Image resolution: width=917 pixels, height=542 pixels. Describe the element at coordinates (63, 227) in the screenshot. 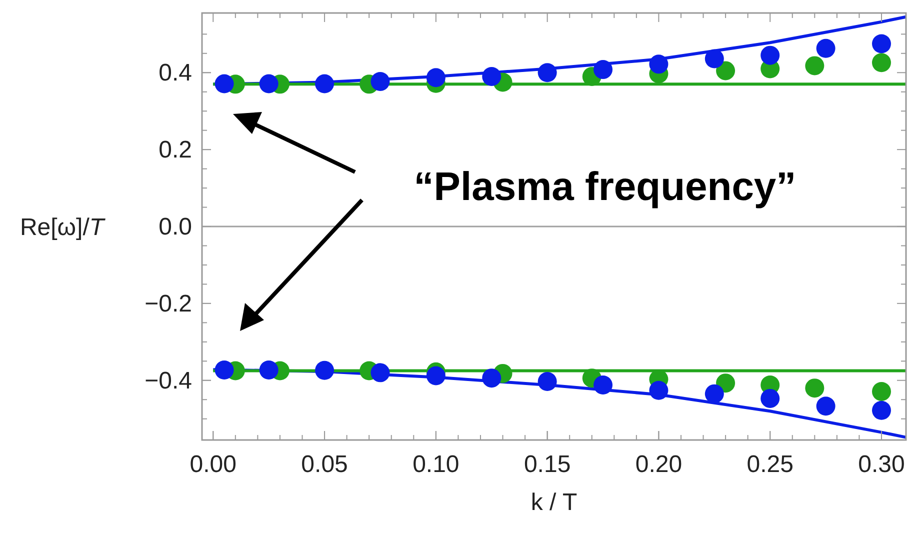

I see `y-axis-title: Re[ω]/T` at that location.